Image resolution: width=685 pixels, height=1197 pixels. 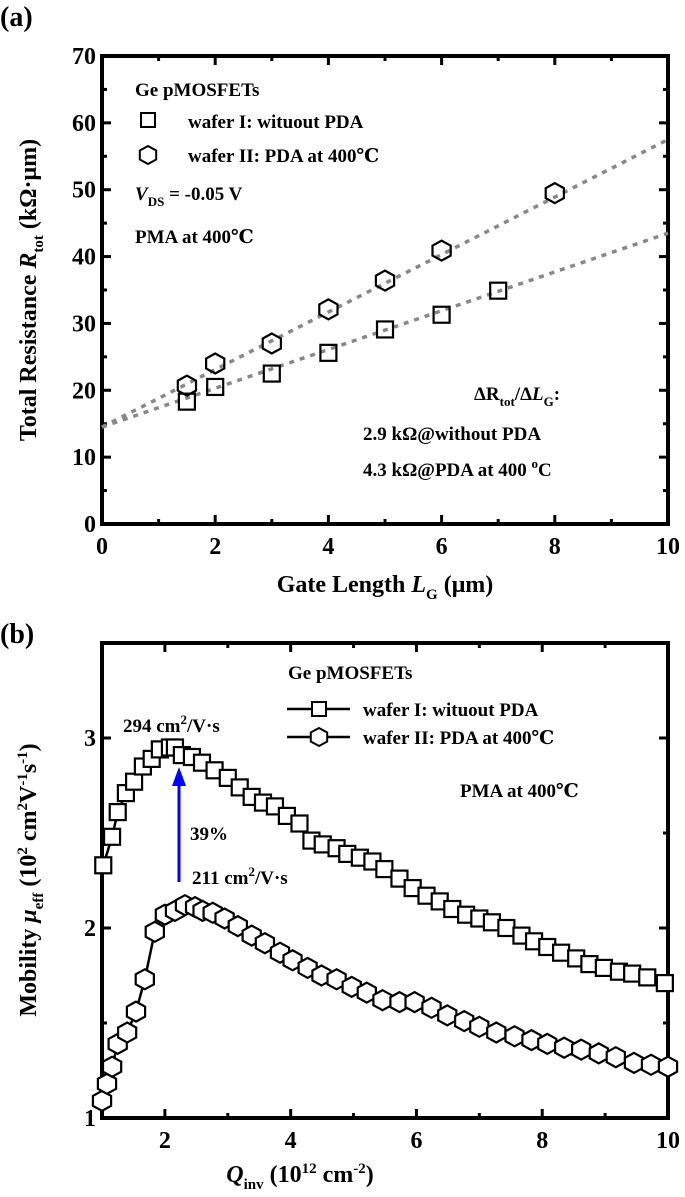 I want to click on y-tick-label: 30, so click(x=84, y=324).